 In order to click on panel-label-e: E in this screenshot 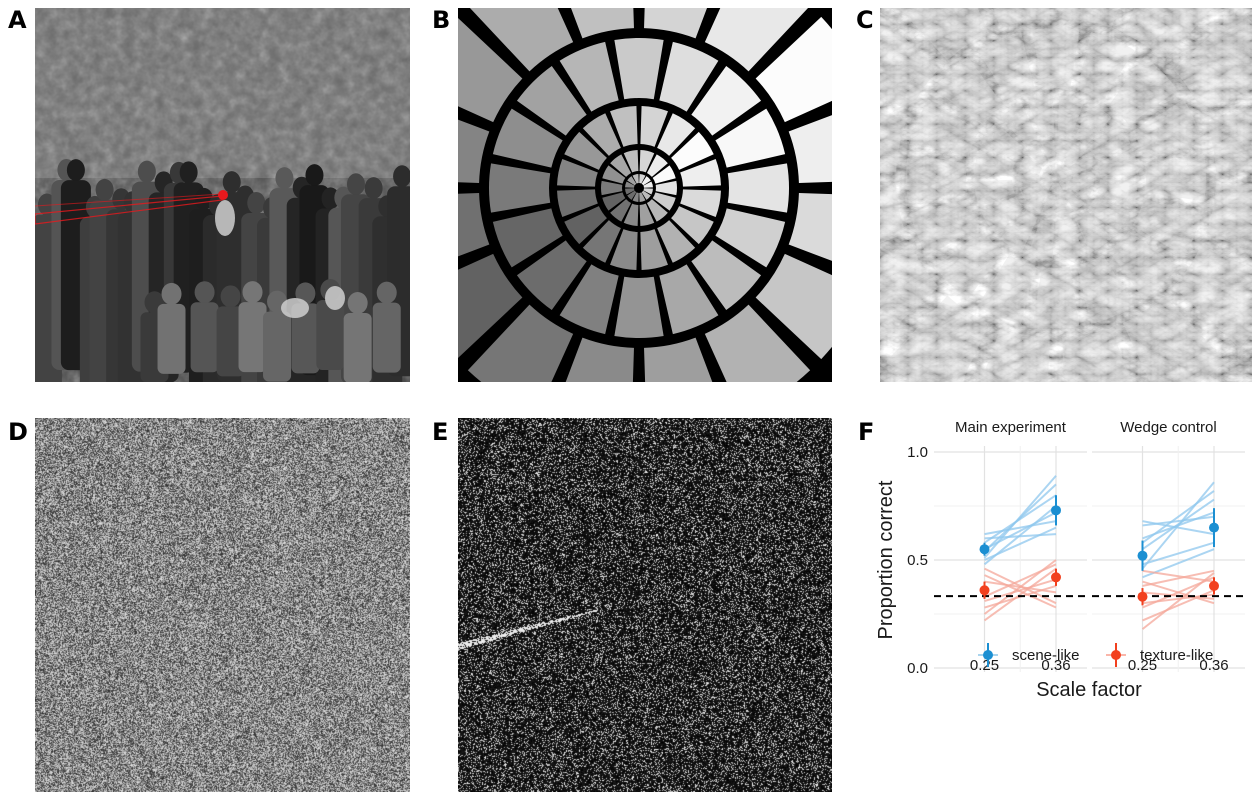, I will do `click(440, 432)`.